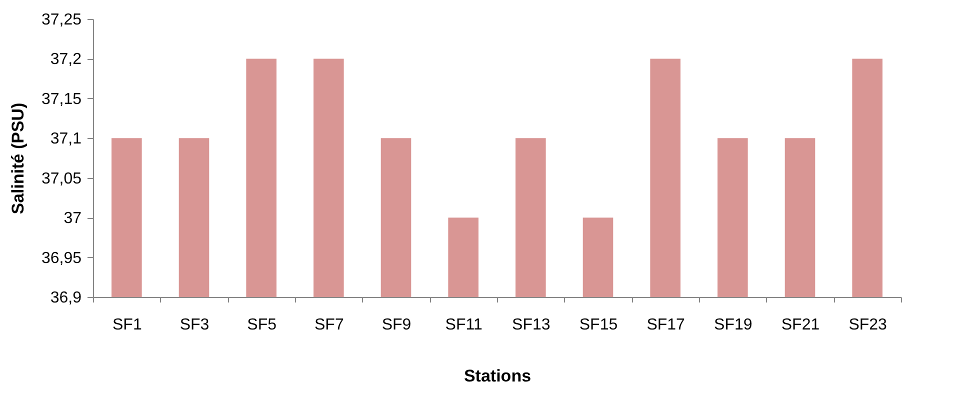 The height and width of the screenshot is (414, 959). What do you see at coordinates (868, 325) in the screenshot?
I see `x-tick-label: SF23` at bounding box center [868, 325].